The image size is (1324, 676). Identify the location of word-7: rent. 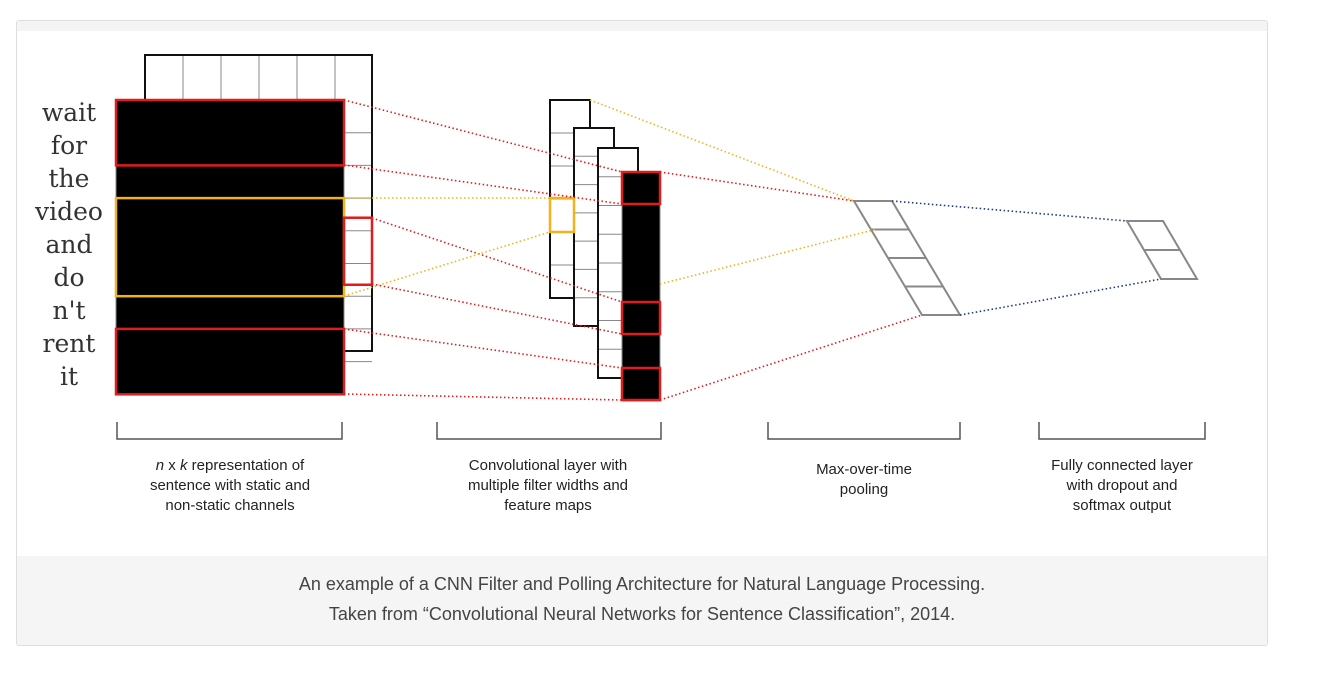
(69, 343).